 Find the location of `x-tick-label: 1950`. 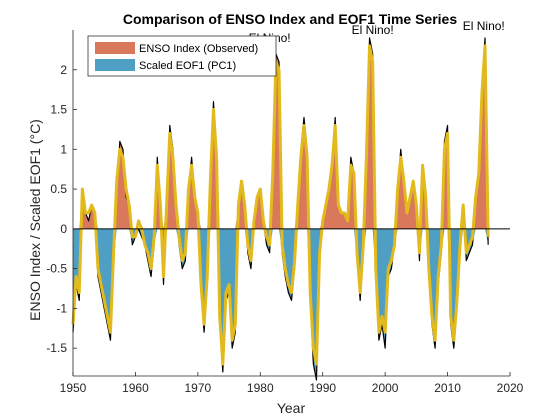

x-tick-label: 1950 is located at coordinates (73, 388).